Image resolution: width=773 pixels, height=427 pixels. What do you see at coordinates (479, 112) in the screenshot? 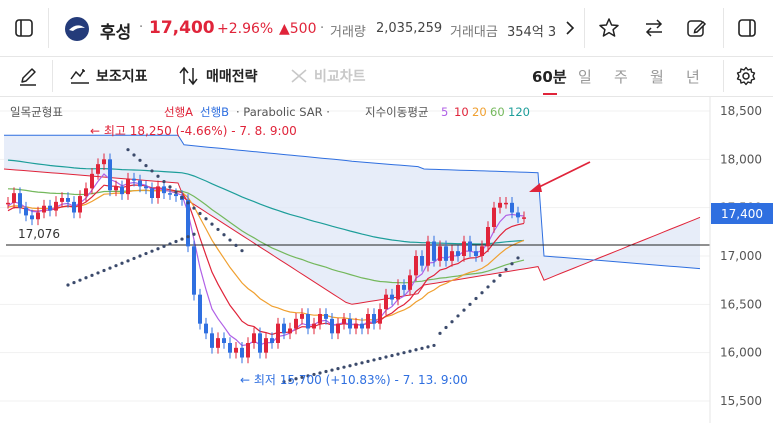
I see `legend-ema-20: 20` at bounding box center [479, 112].